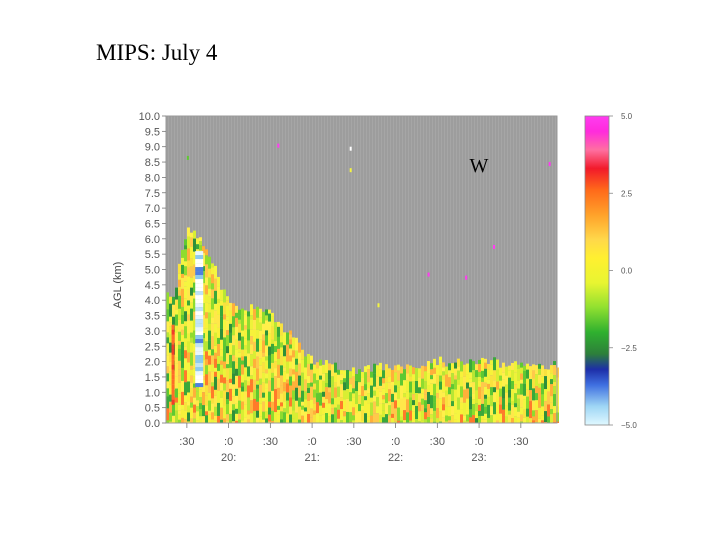 The width and height of the screenshot is (720, 540). I want to click on y-tick-label: 3.0, so click(152, 332).